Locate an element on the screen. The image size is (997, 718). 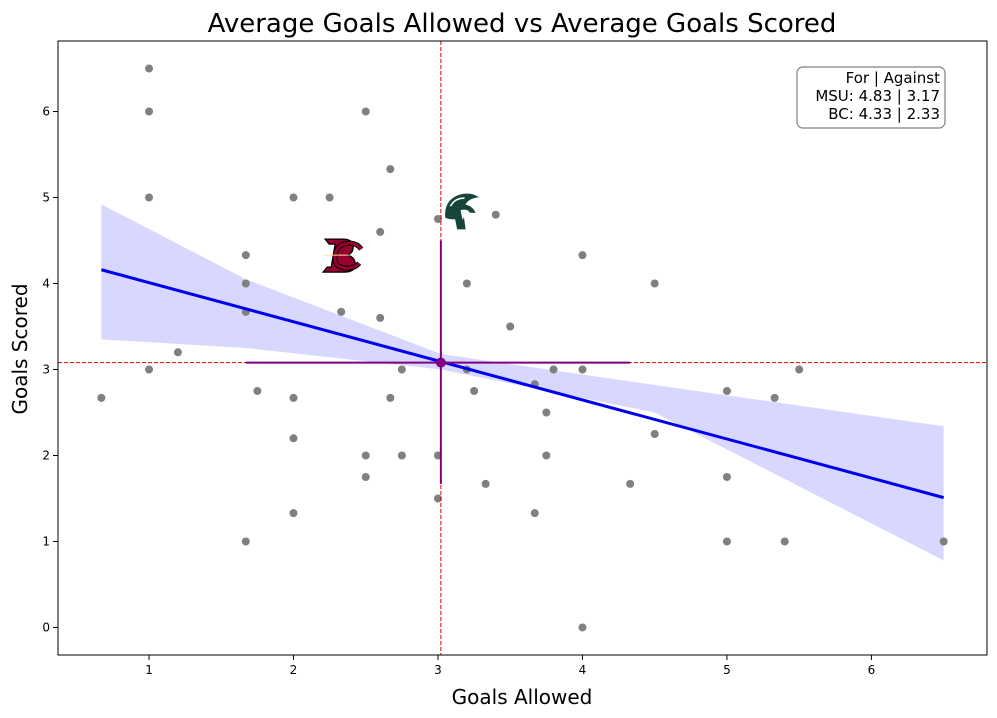
mean-point is located at coordinates (440, 362).